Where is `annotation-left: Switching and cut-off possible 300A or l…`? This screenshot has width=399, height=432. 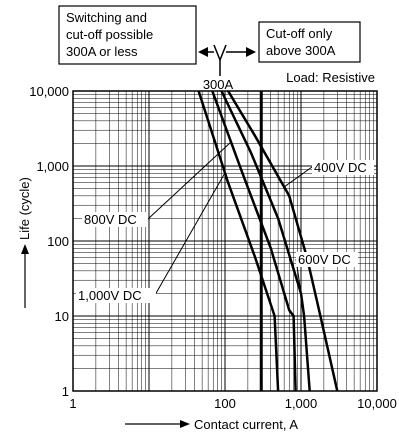
annotation-left: Switching and cut-off possible 300A or l… is located at coordinates (127, 35).